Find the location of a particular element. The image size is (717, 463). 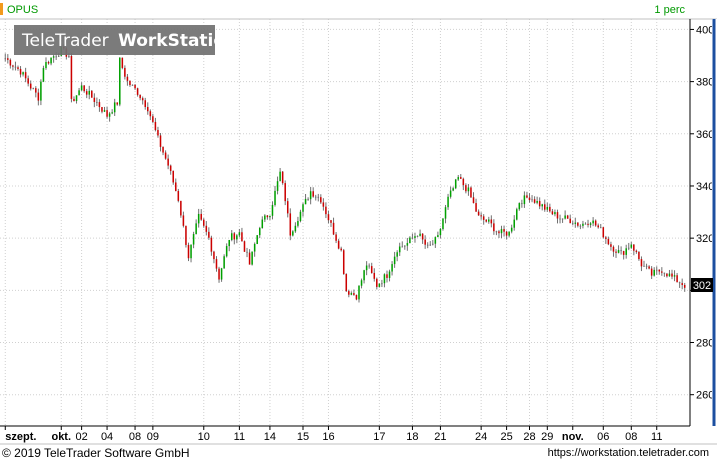

x-tick-label: 02 is located at coordinates (81, 437).